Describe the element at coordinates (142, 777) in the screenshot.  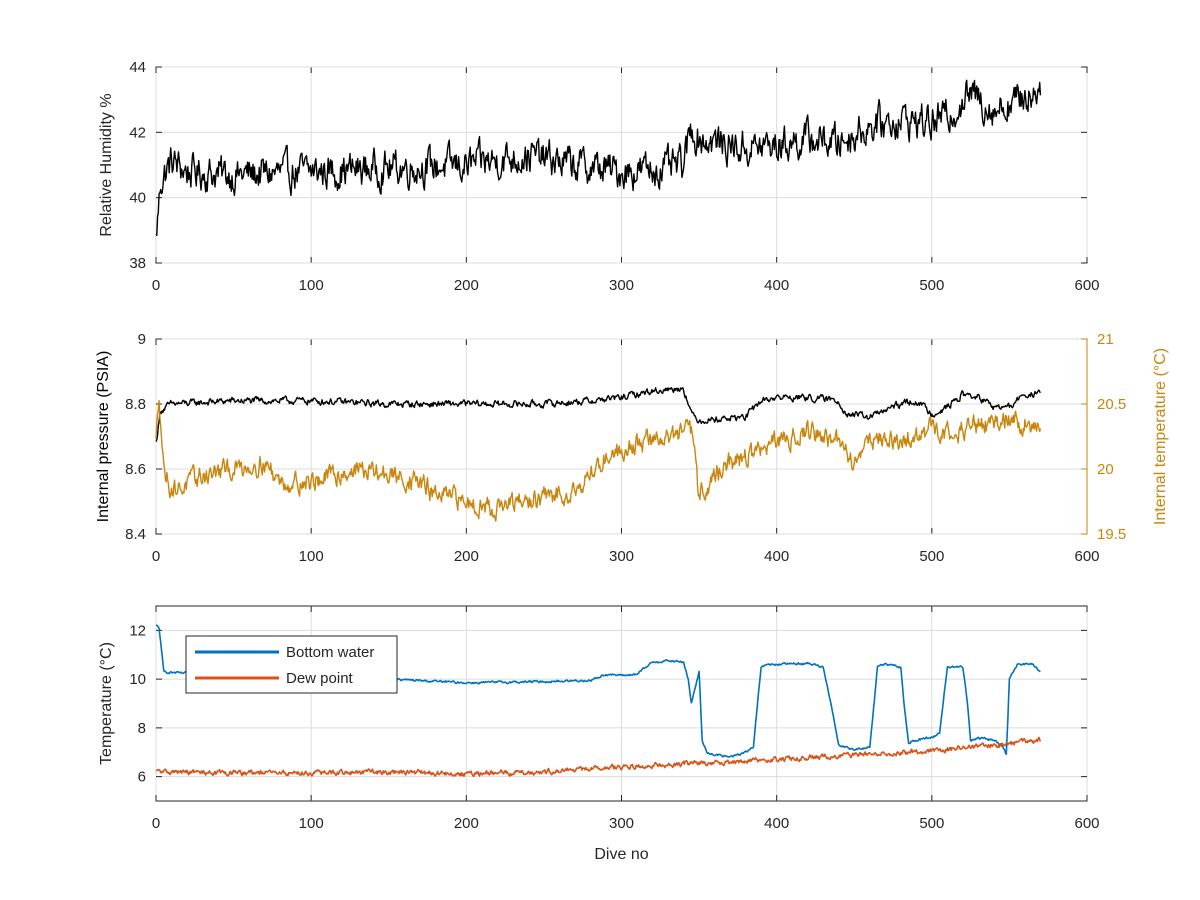
I see `y-tick-label: 6` at that location.